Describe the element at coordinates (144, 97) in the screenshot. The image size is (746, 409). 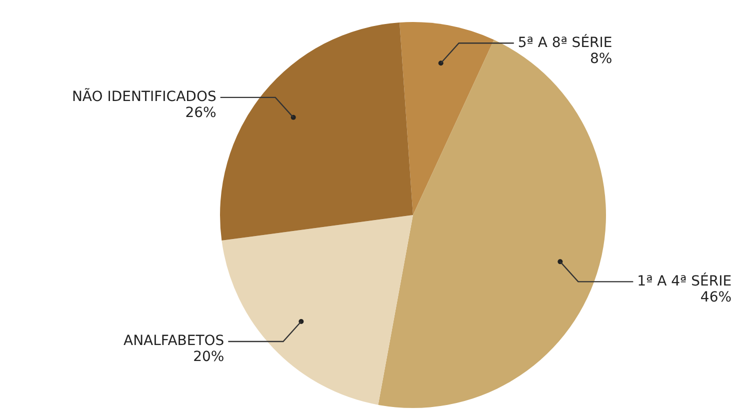
I see `slice-label: NÃO IDENTIFICADOS` at that location.